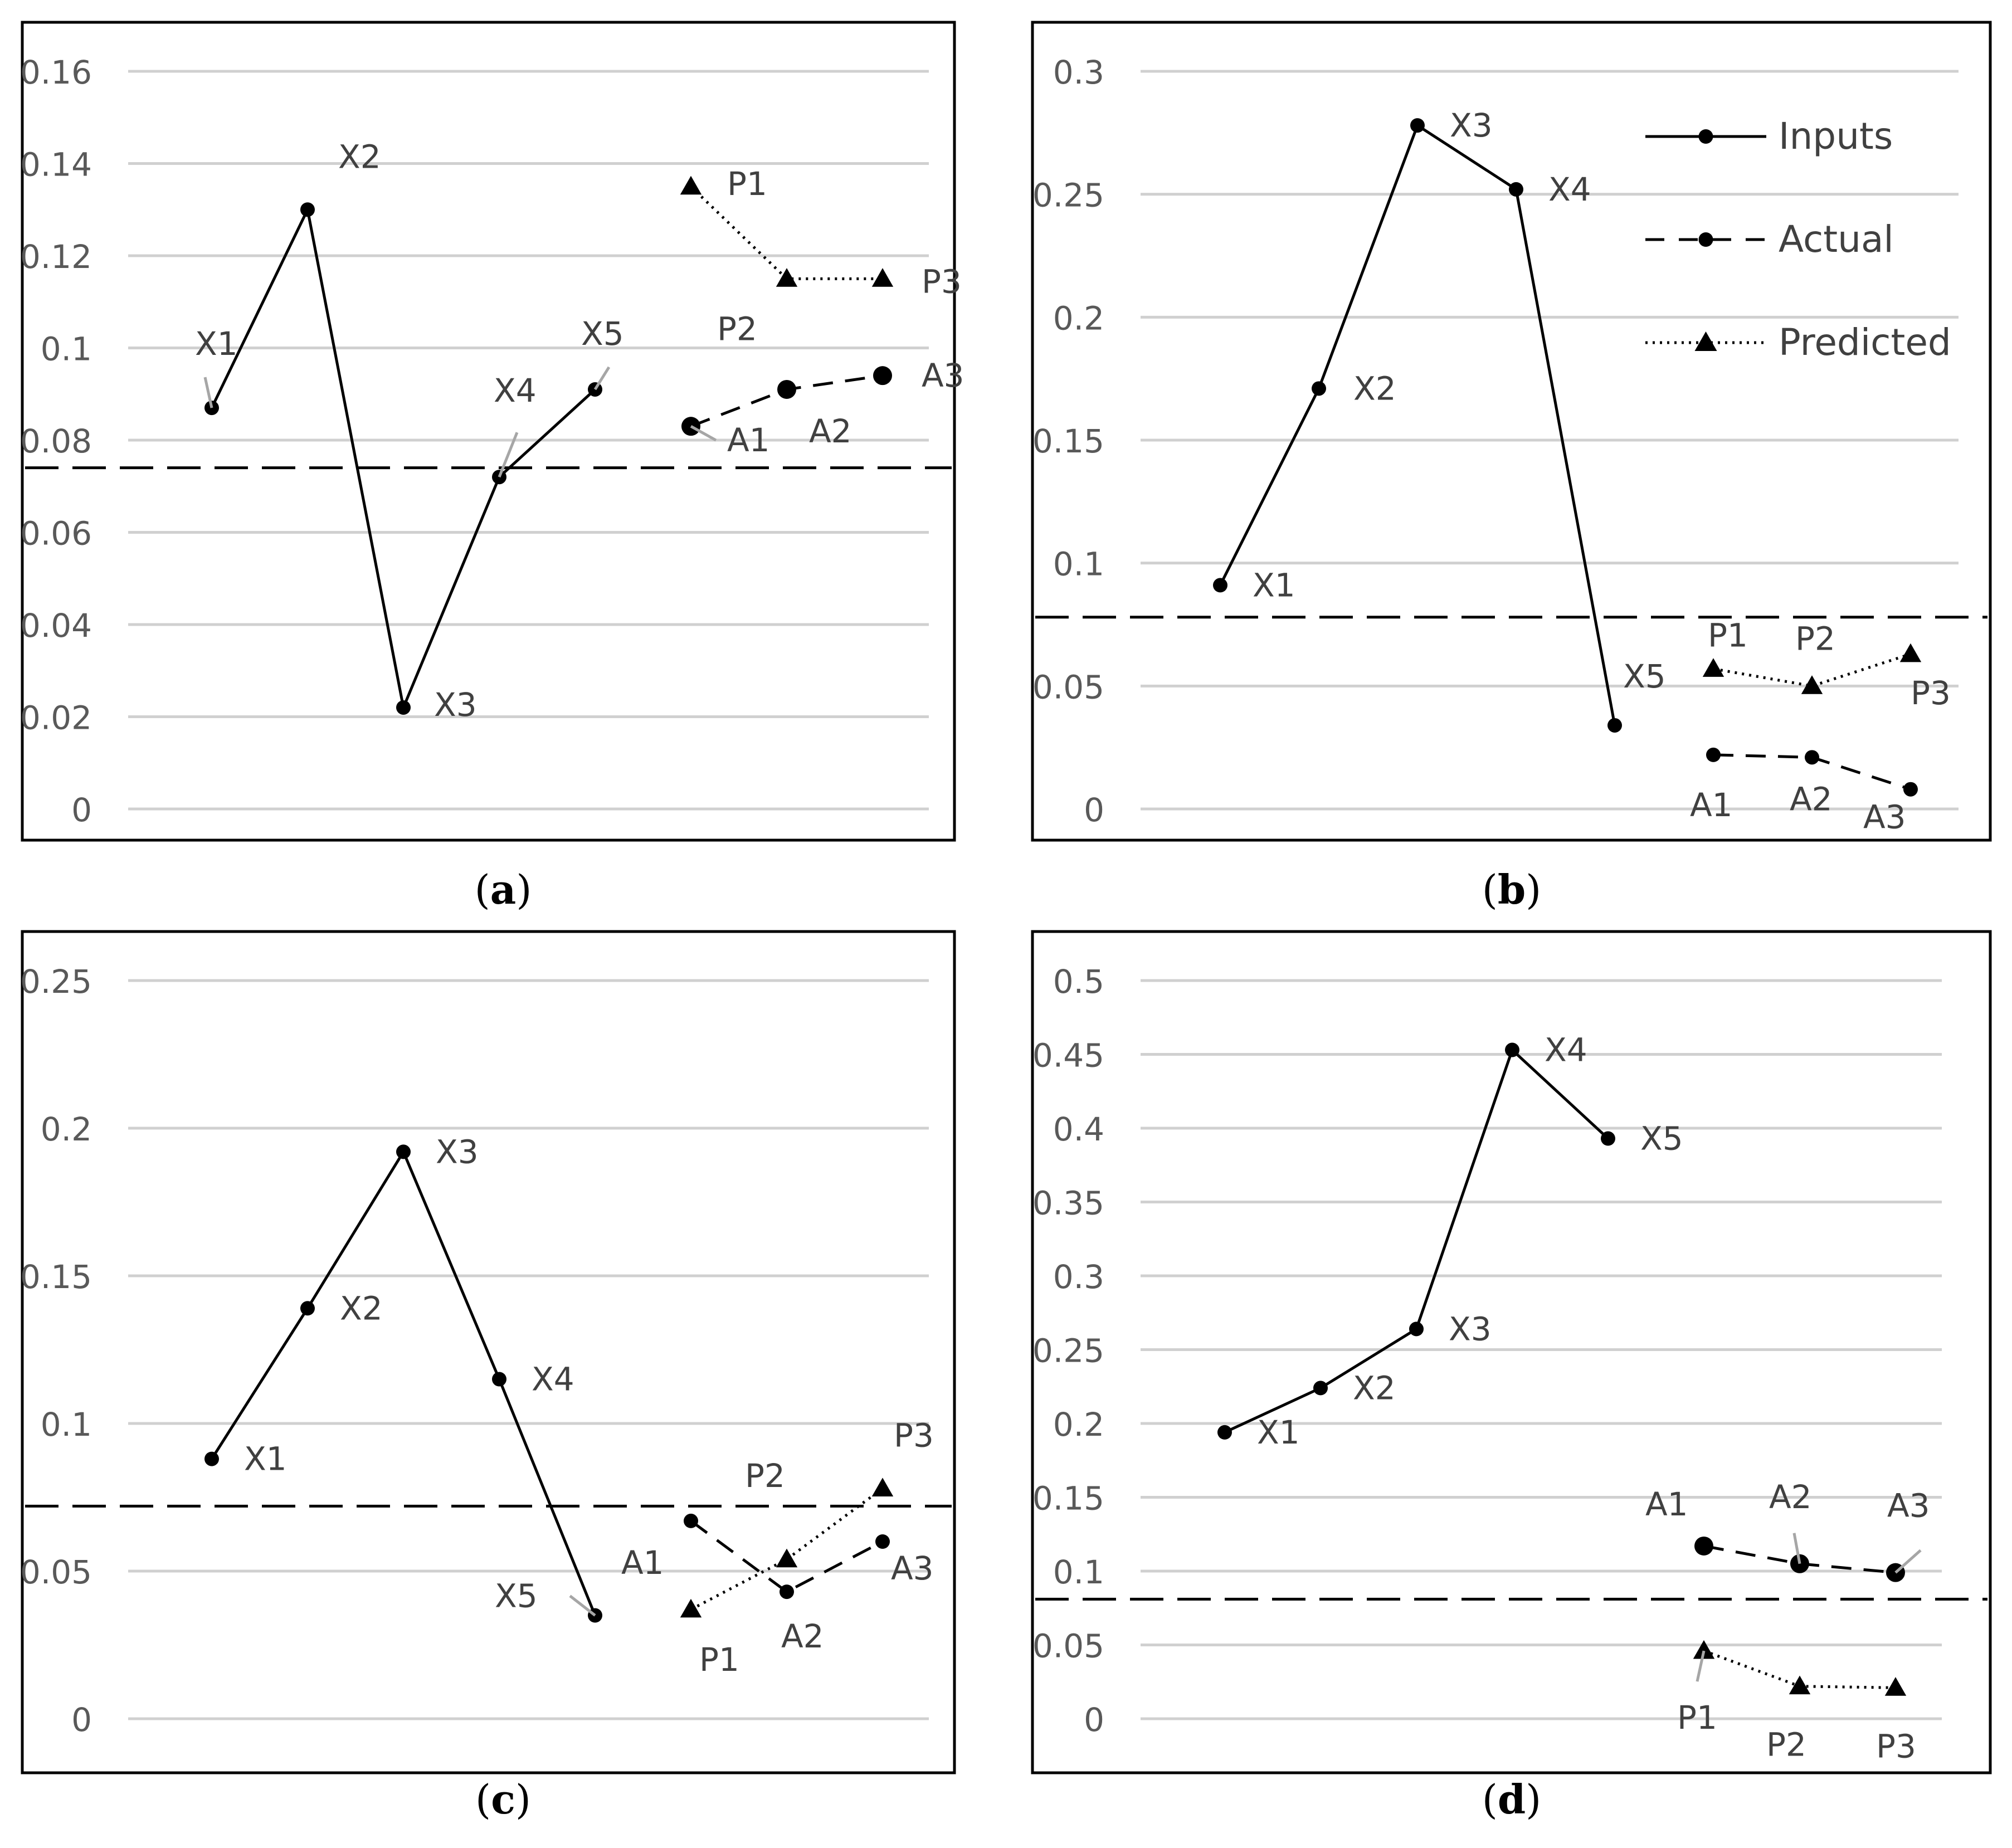 This screenshot has width=2012, height=1848. What do you see at coordinates (1865, 343) in the screenshot?
I see `legend-label-predicted: Predicted` at bounding box center [1865, 343].